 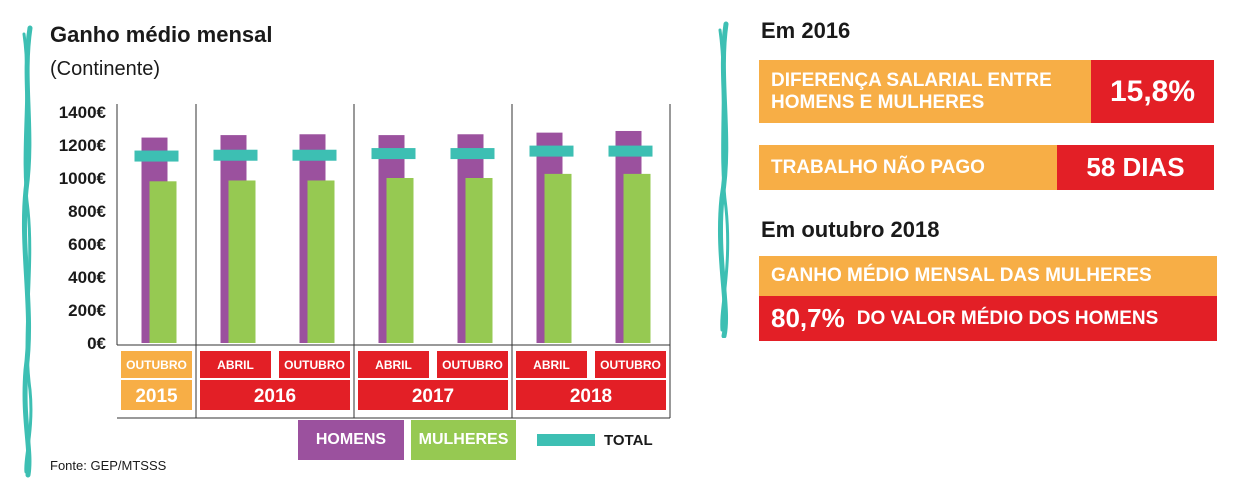 I want to click on y-tick-label: 0€, so click(x=96, y=343).